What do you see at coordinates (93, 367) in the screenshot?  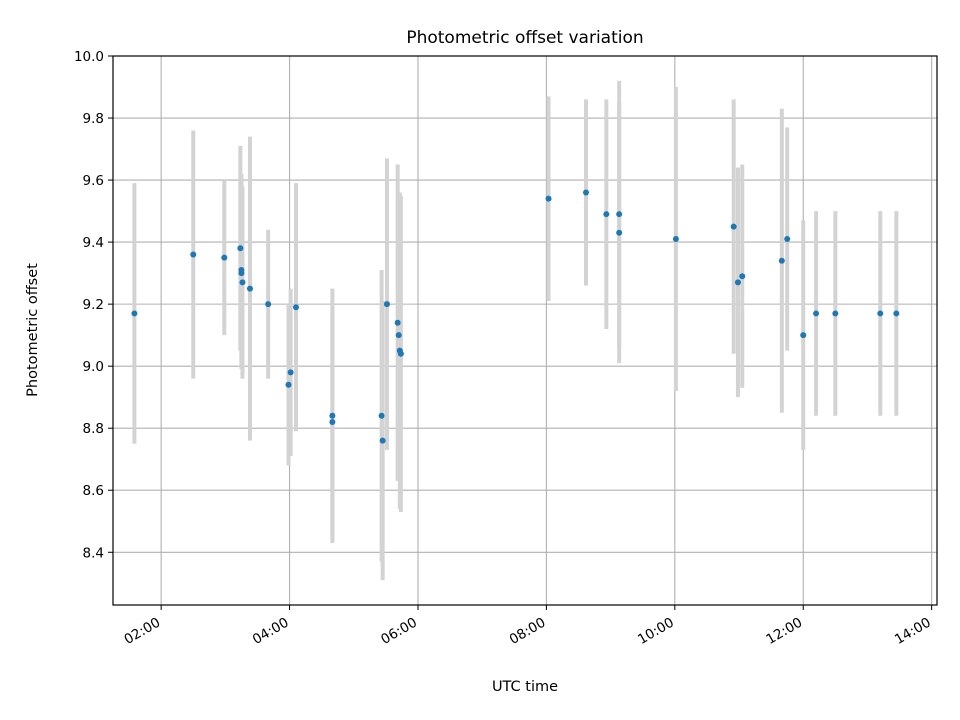 I see `y-tick-label: 9.0` at bounding box center [93, 367].